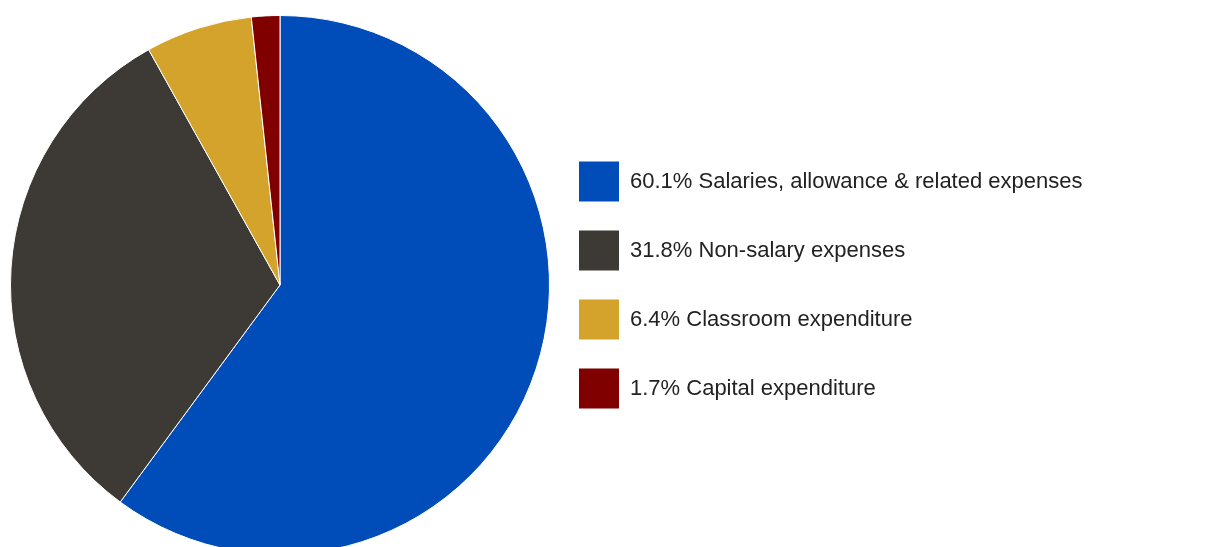 Image resolution: width=1207 pixels, height=547 pixels. I want to click on legend-label: 6.4% Classroom expenditure, so click(771, 318).